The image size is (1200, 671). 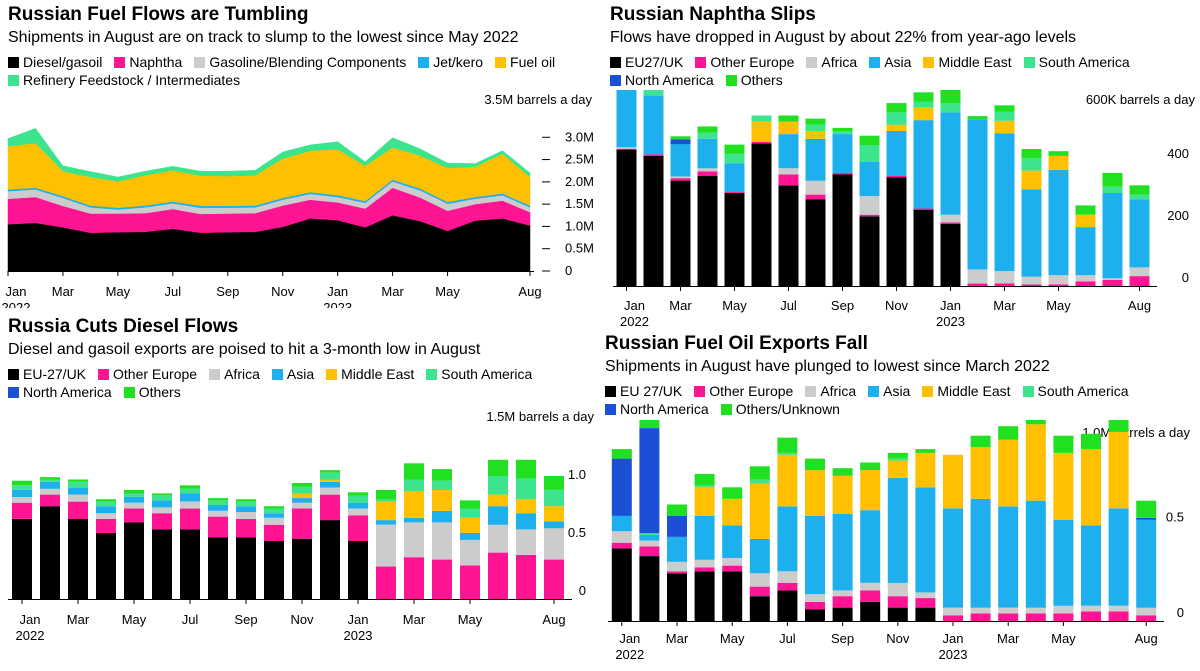 I want to click on y-tick-label: 2.0M, so click(x=579, y=181).